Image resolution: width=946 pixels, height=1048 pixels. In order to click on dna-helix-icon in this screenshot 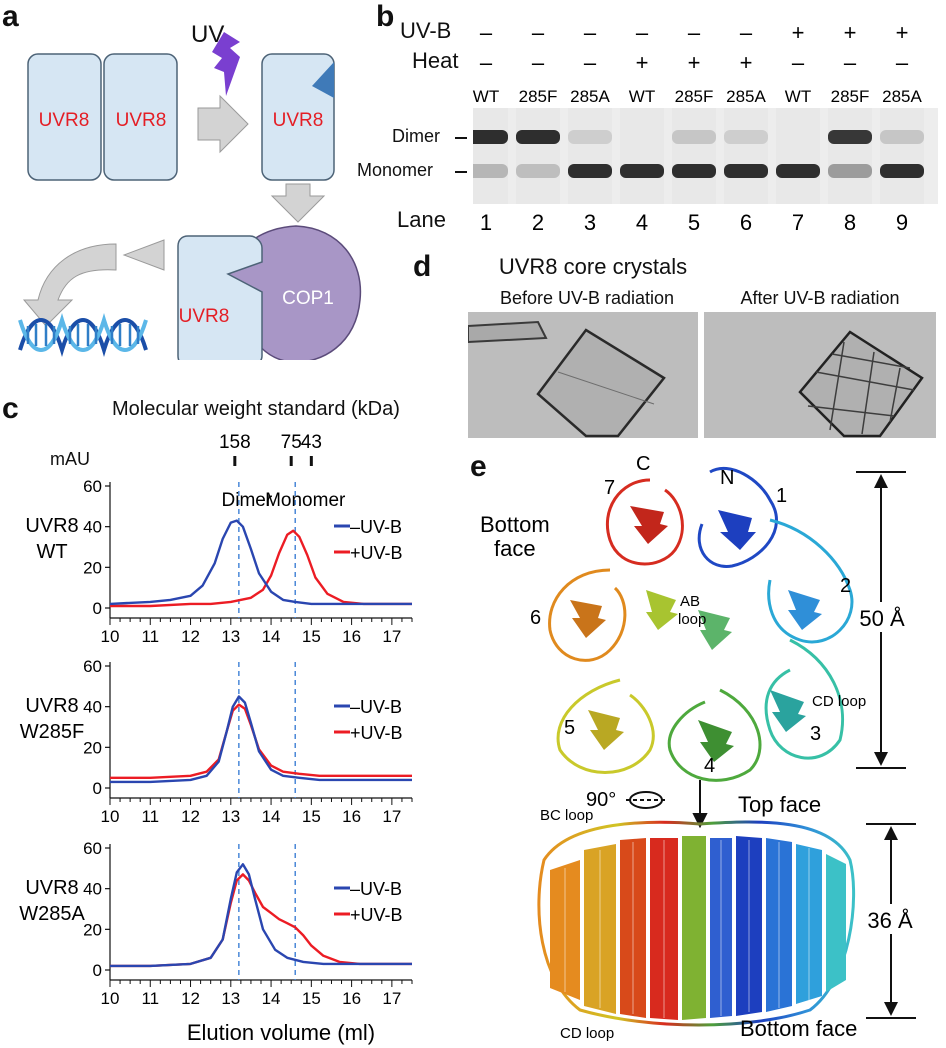, I will do `click(83, 335)`.